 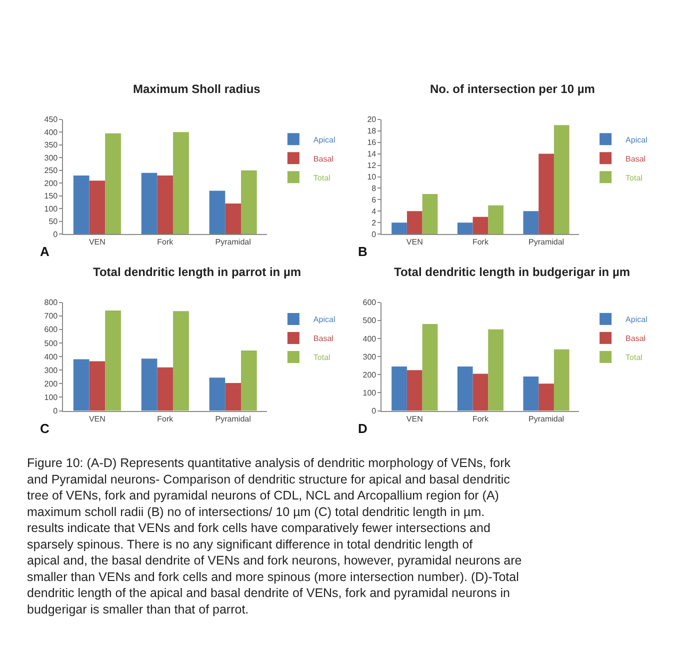 I want to click on y-tick-label: 4, so click(x=374, y=211).